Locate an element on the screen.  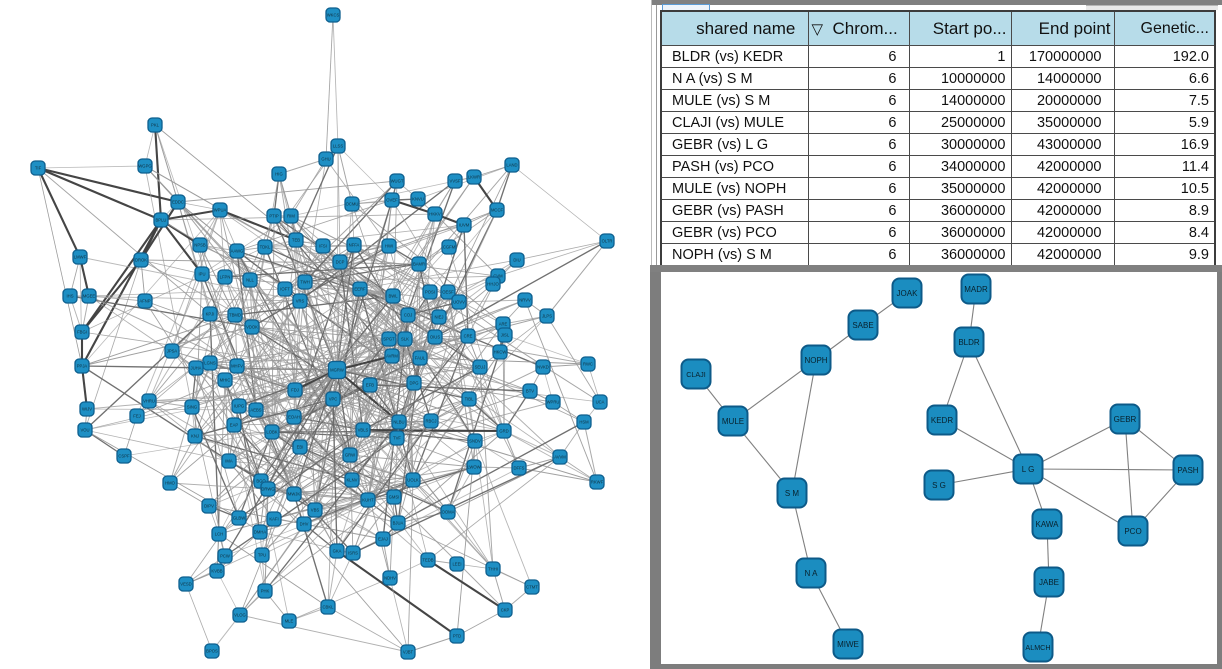
svg-text: BGO is located at coordinates (261, 481).